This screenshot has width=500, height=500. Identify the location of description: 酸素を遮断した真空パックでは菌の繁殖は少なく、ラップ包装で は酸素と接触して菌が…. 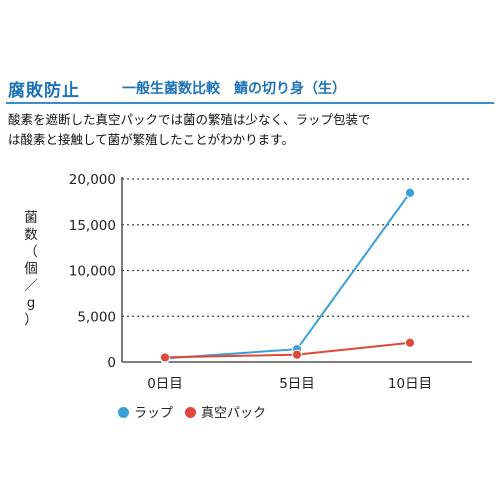
(251, 130).